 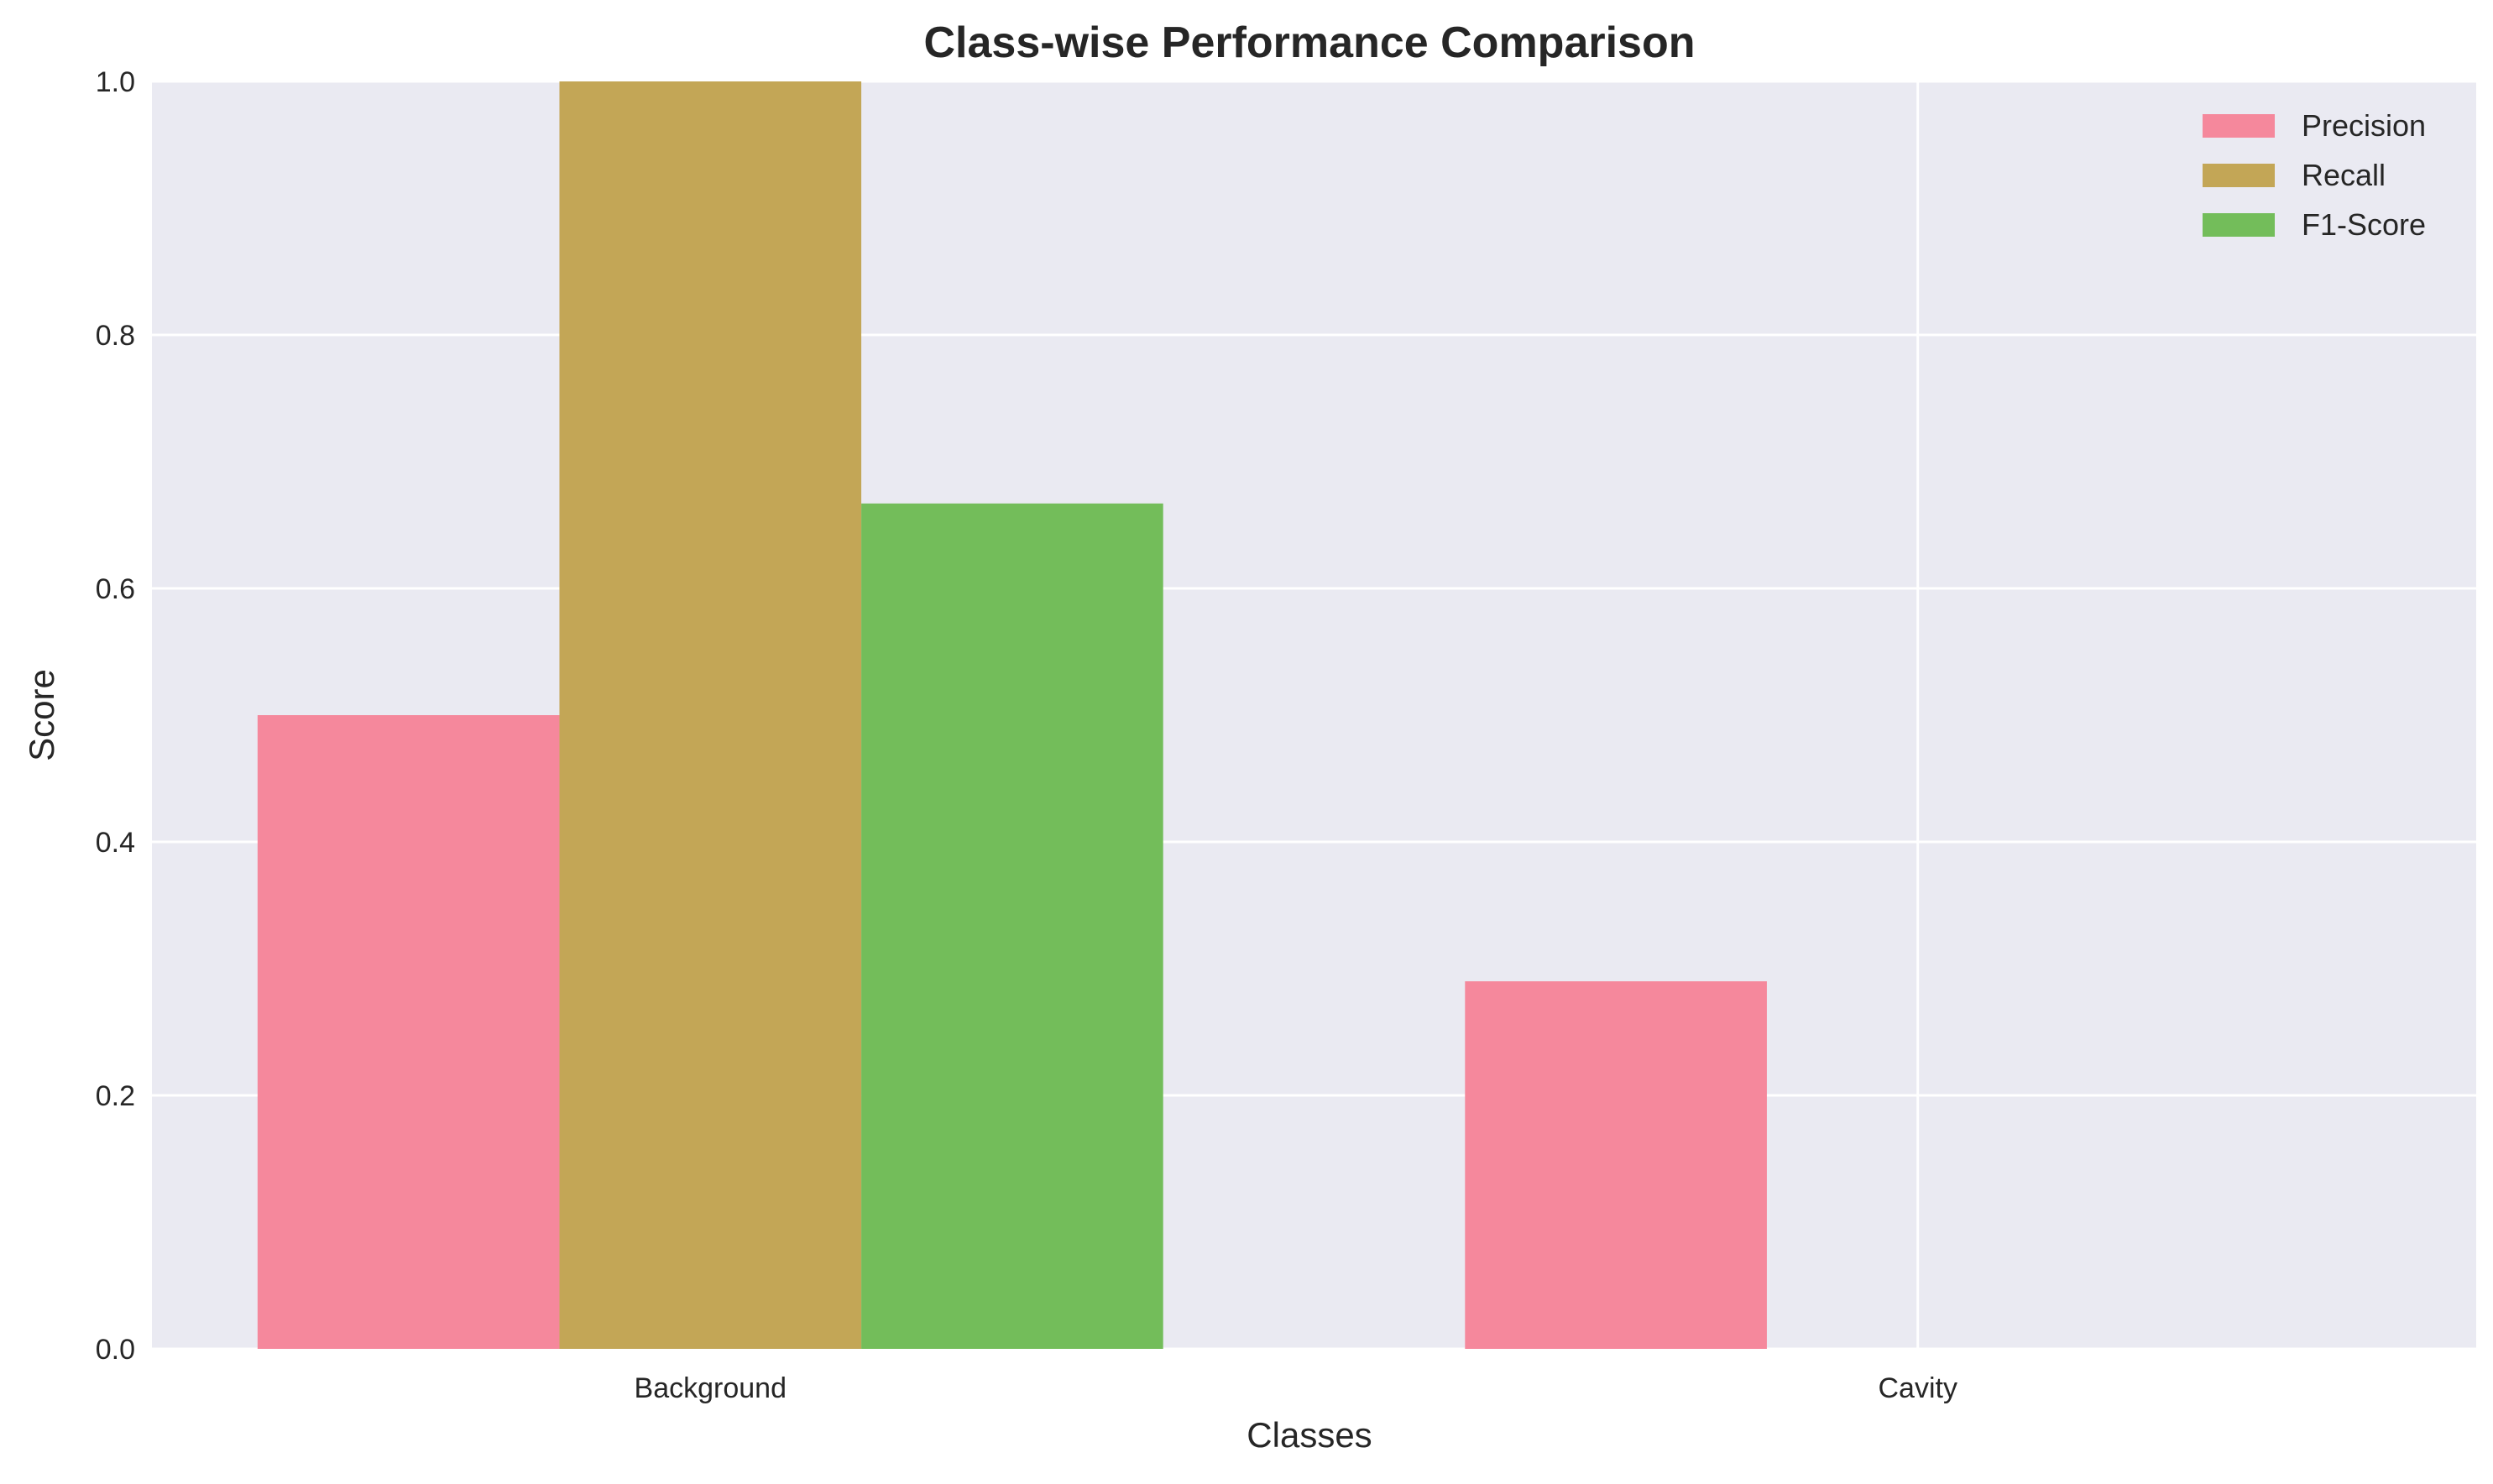 I want to click on y-tick-label: 0.6, so click(x=115, y=589).